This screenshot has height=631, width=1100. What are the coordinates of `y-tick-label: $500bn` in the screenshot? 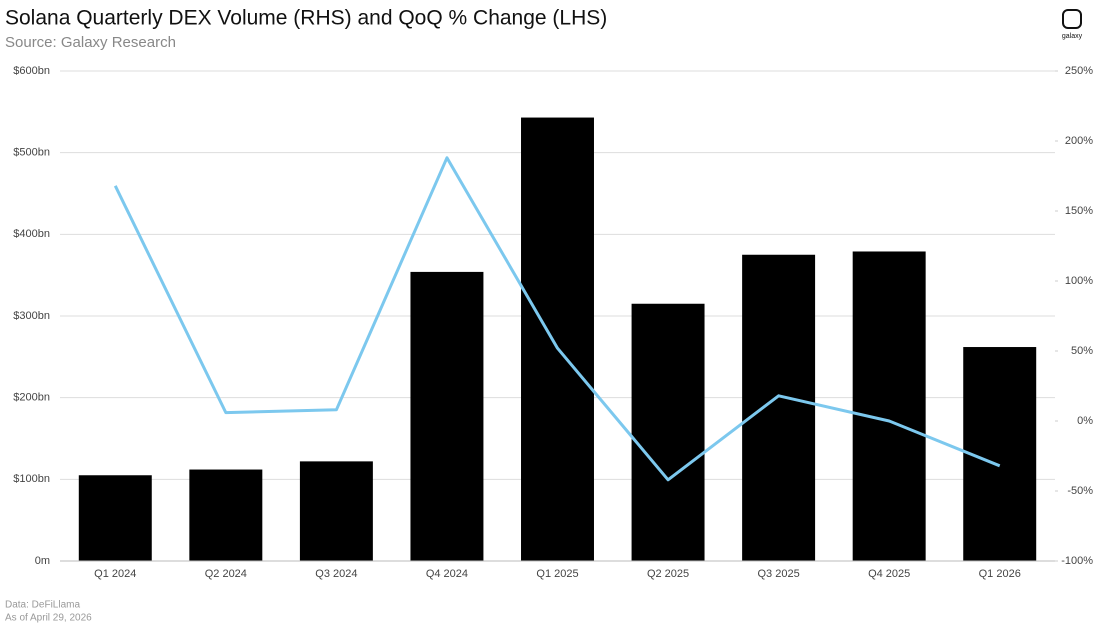 It's located at (31, 153).